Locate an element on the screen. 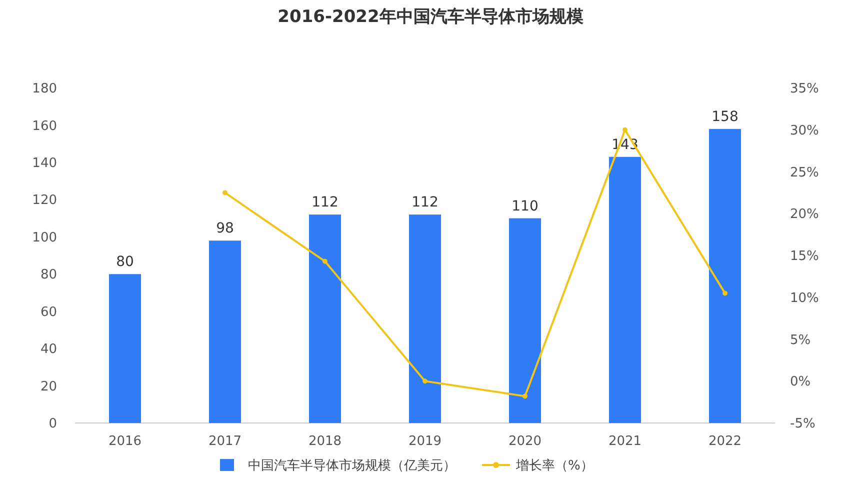  x-tick-label: 2021 is located at coordinates (625, 441).